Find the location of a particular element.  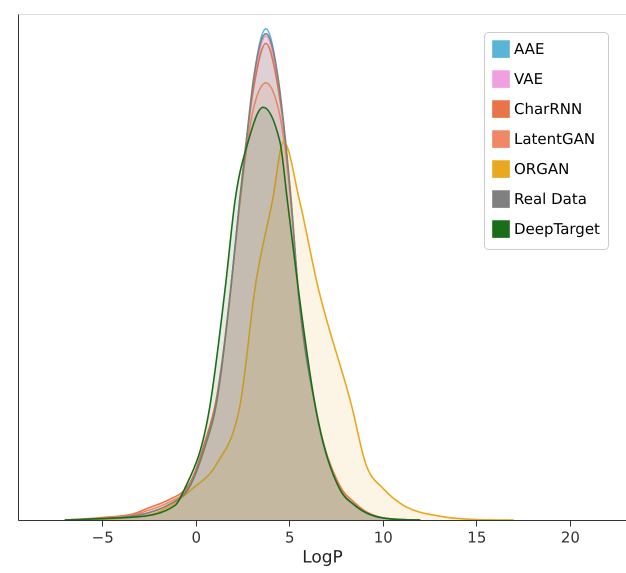

legend-label: LatentGAN is located at coordinates (555, 139).